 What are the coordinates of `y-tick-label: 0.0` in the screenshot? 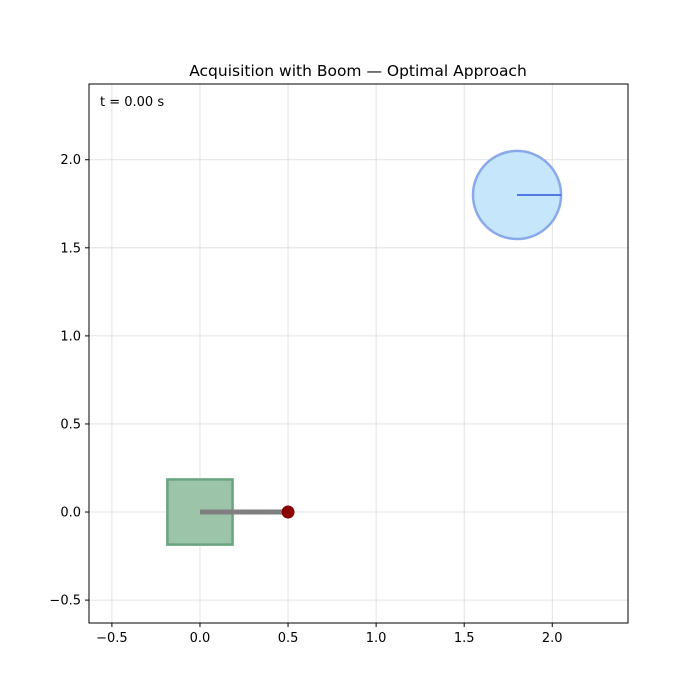 It's located at (70, 513).